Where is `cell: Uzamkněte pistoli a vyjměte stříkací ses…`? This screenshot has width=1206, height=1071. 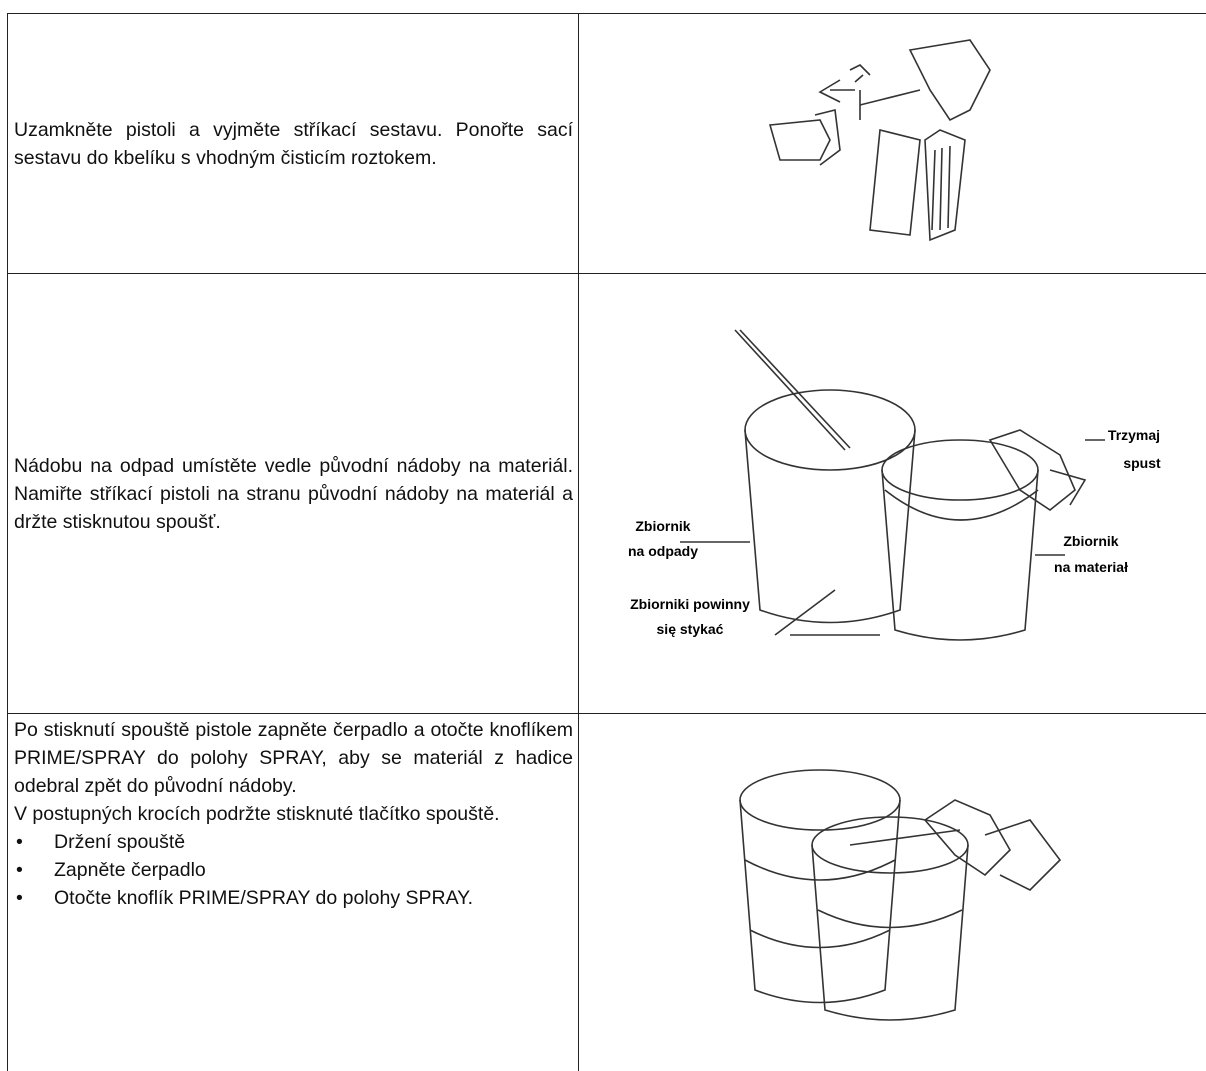
cell: Uzamkněte pistoli a vyjměte stříkací ses… is located at coordinates (293, 143).